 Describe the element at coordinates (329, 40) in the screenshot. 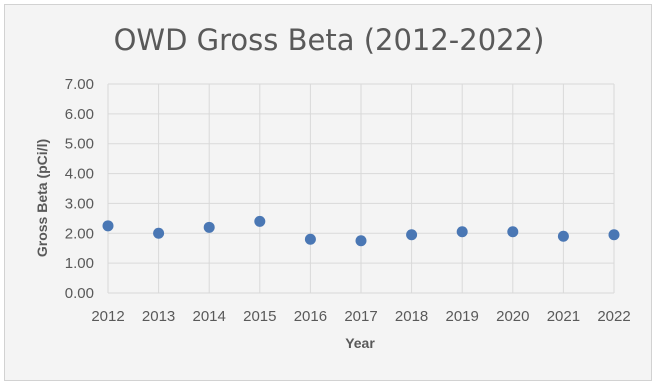

I see `chart-title: OWD Gross Beta (2012-2022)` at that location.